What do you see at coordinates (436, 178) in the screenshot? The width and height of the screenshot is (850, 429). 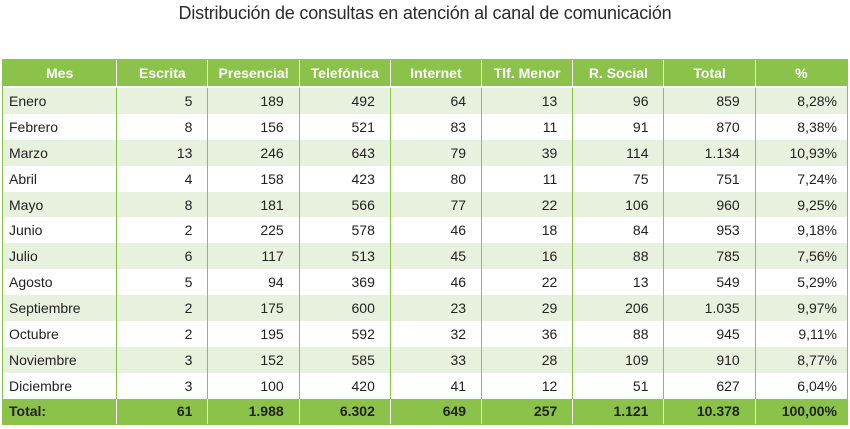 I see `value-cell: 80` at bounding box center [436, 178].